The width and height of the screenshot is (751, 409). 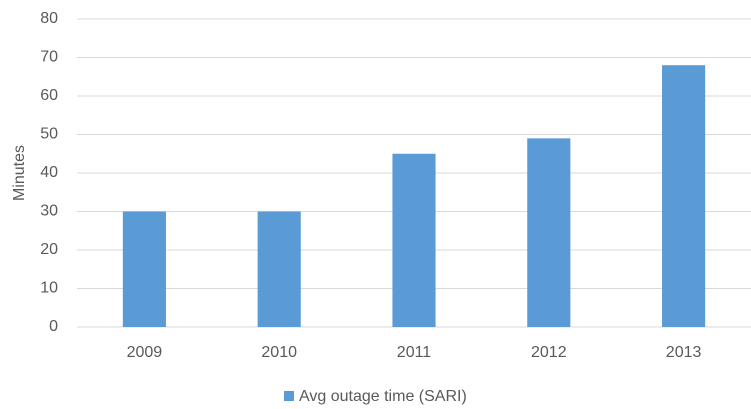 I want to click on y-axis-label: Minutes, so click(x=19, y=173).